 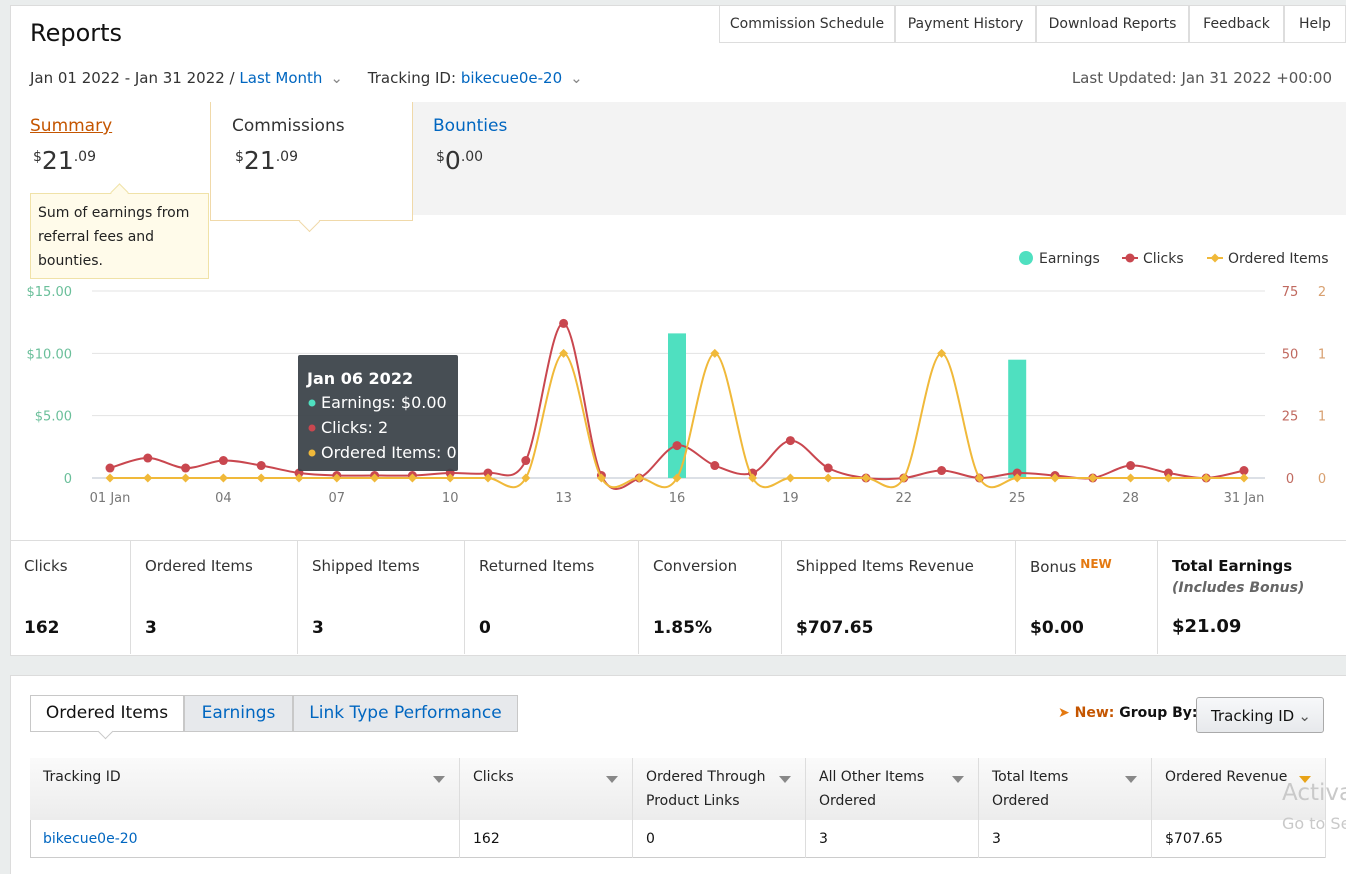 I want to click on summary-tab-label: Bounties, so click(x=470, y=126).